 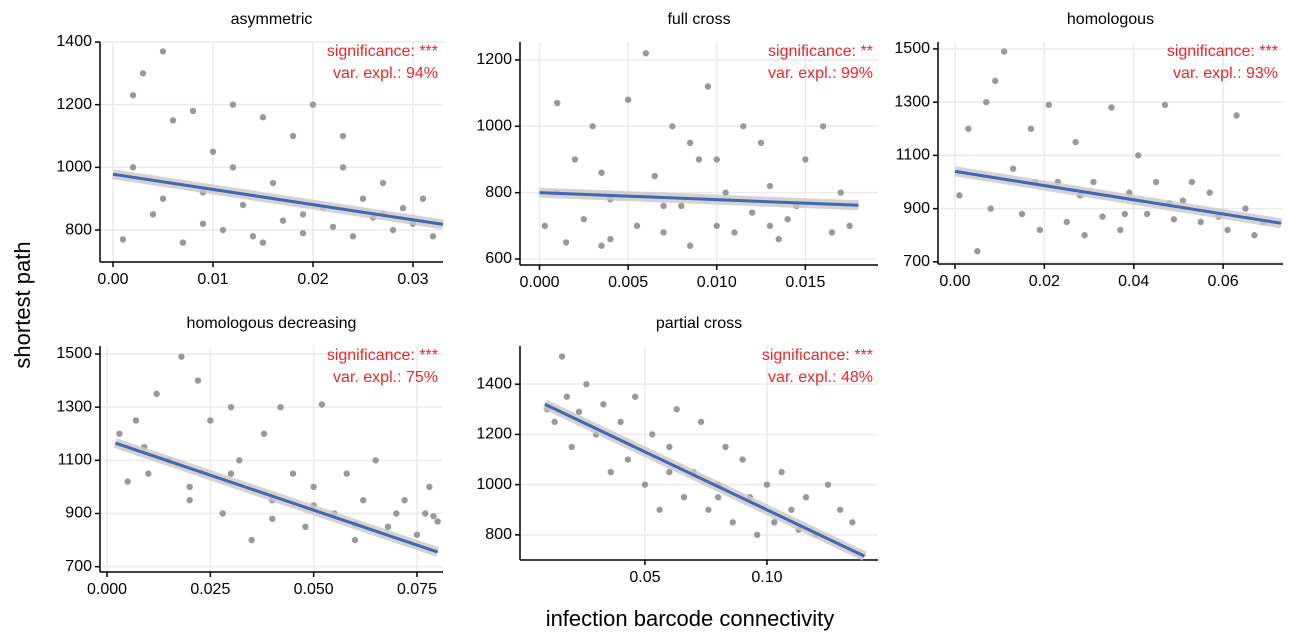 What do you see at coordinates (1133, 281) in the screenshot?
I see `x-tick-label: 0.04` at bounding box center [1133, 281].